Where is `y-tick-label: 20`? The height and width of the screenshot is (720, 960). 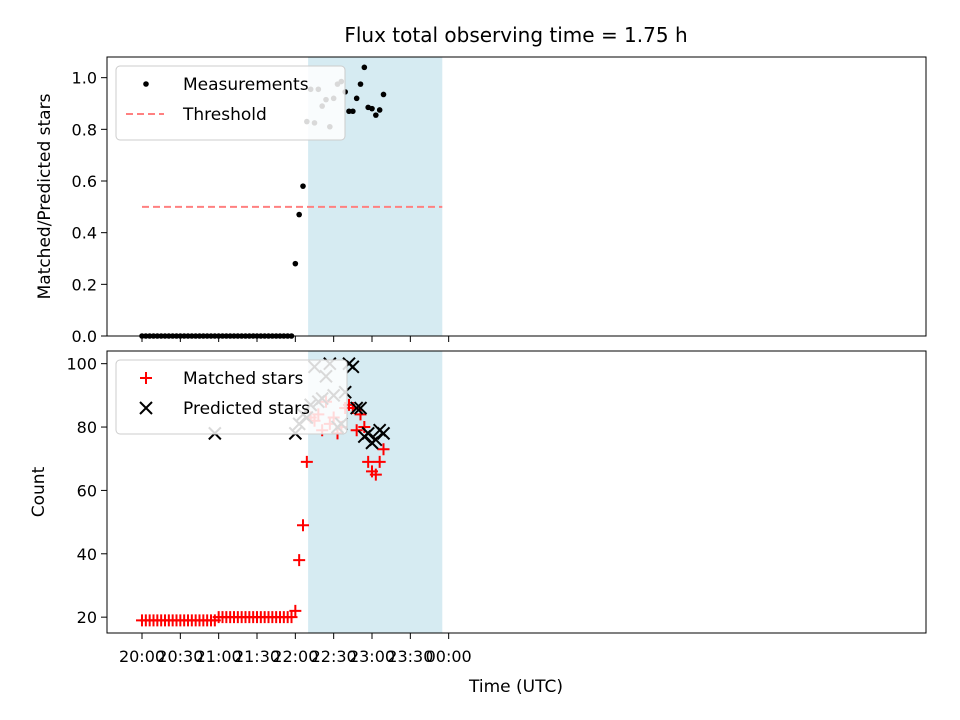
y-tick-label: 20 is located at coordinates (87, 617).